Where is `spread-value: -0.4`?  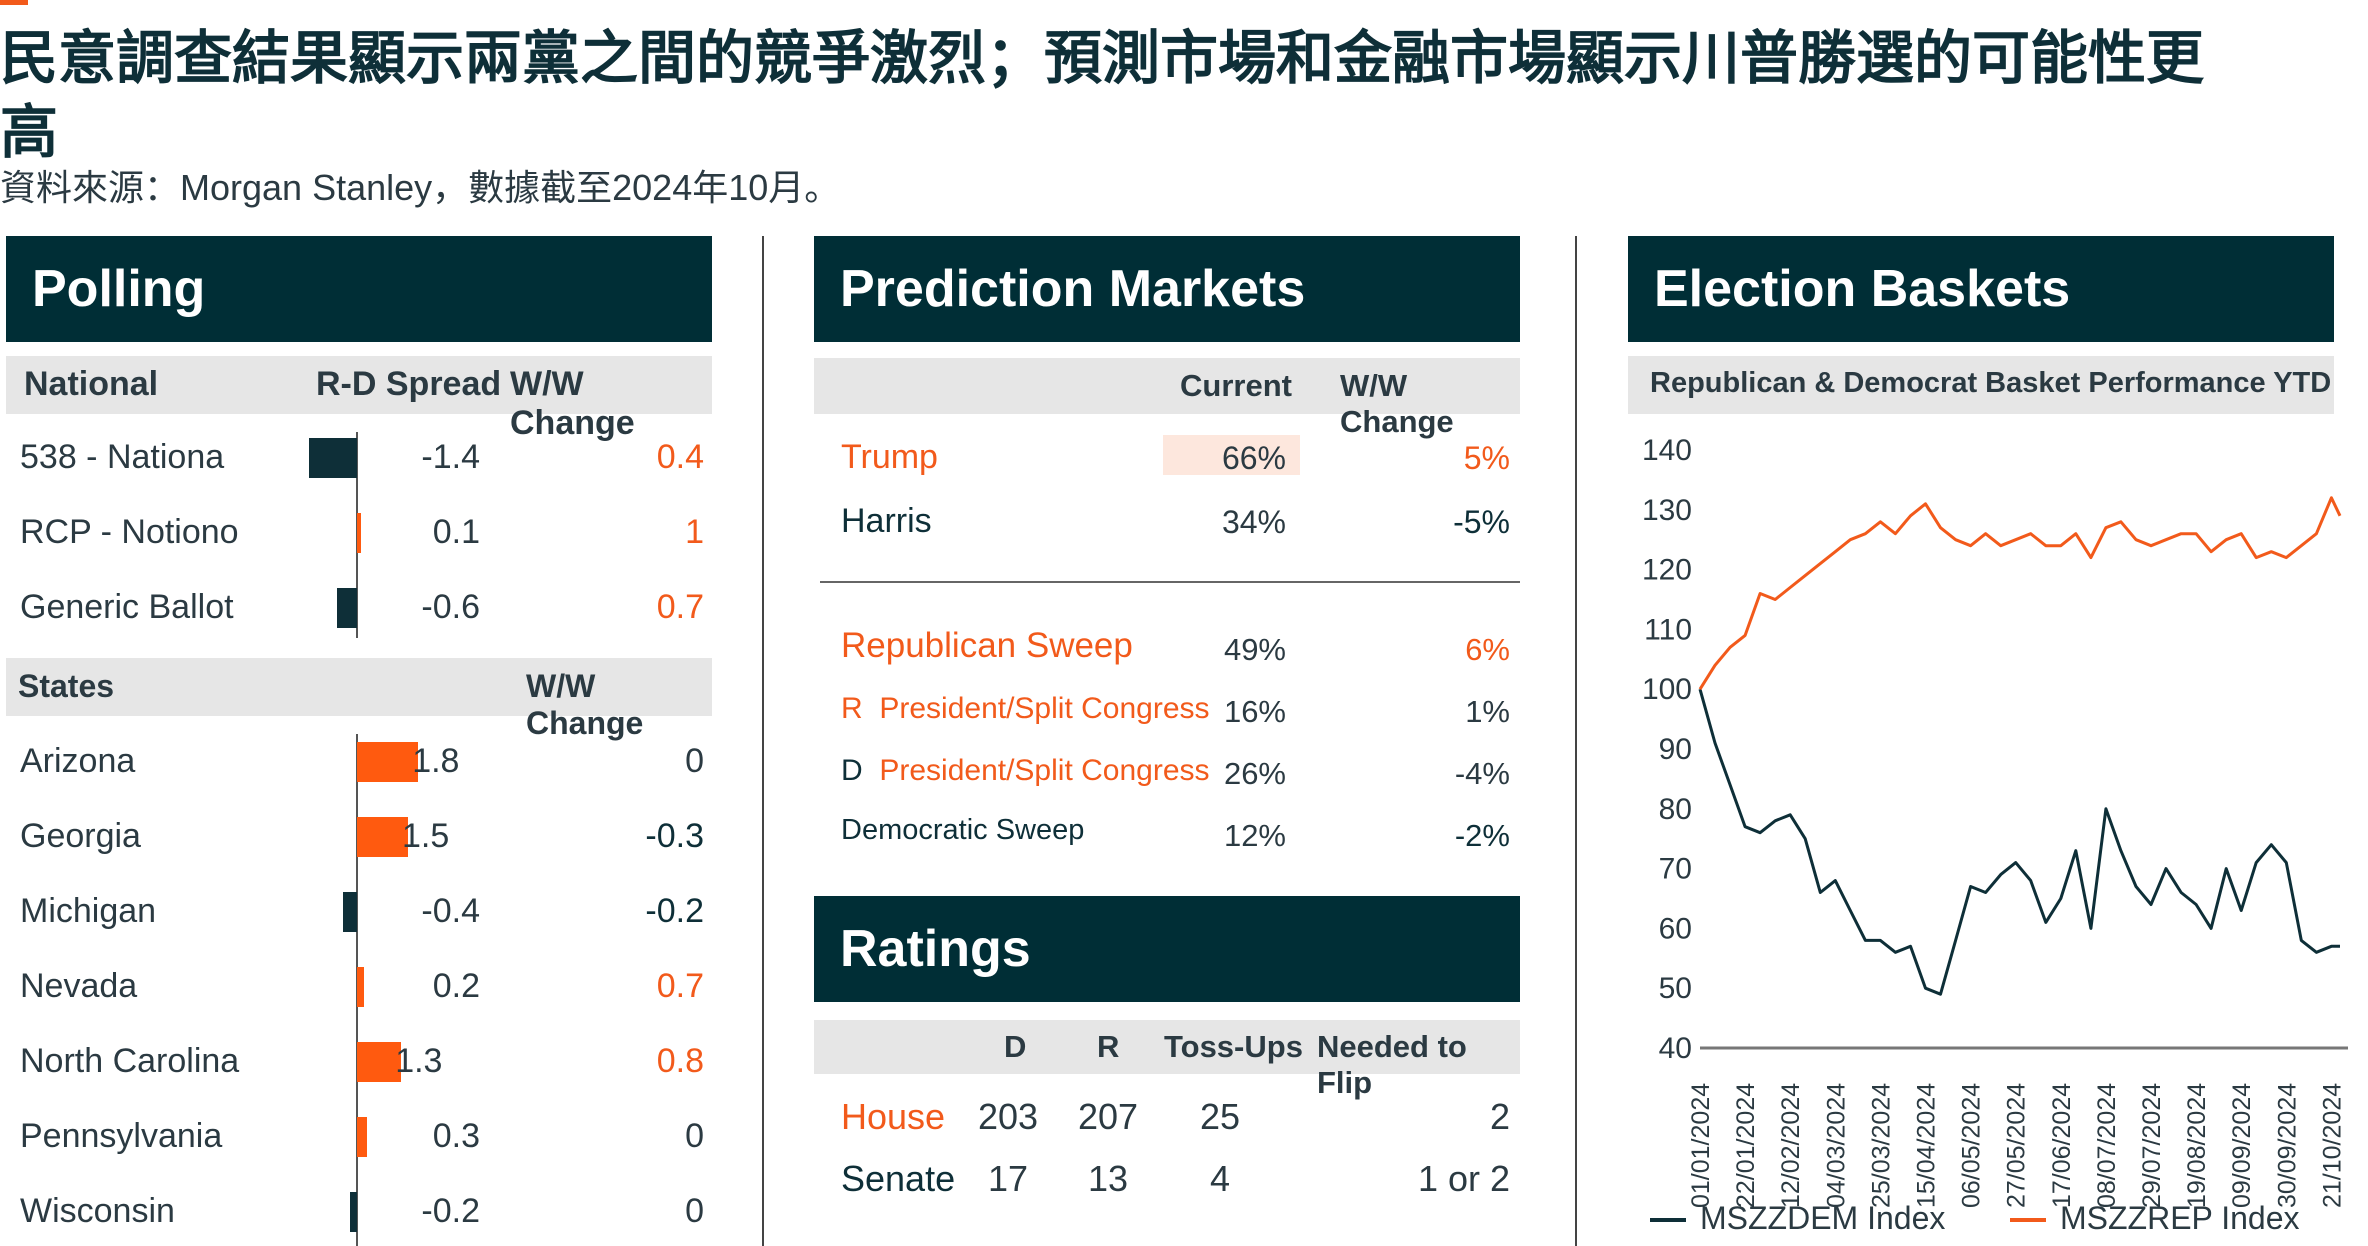 spread-value: -0.4 is located at coordinates (450, 911).